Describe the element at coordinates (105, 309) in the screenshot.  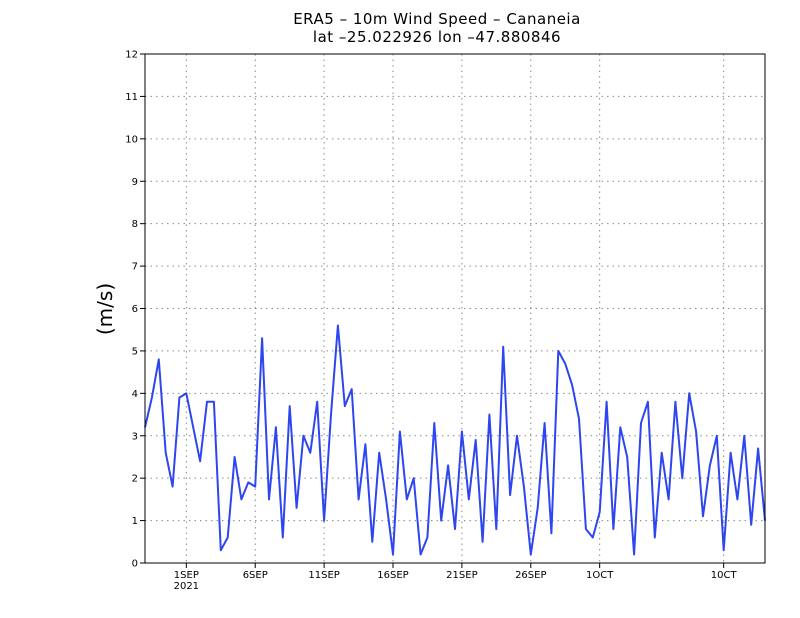
I see `y-axis-label: (m/s)` at that location.